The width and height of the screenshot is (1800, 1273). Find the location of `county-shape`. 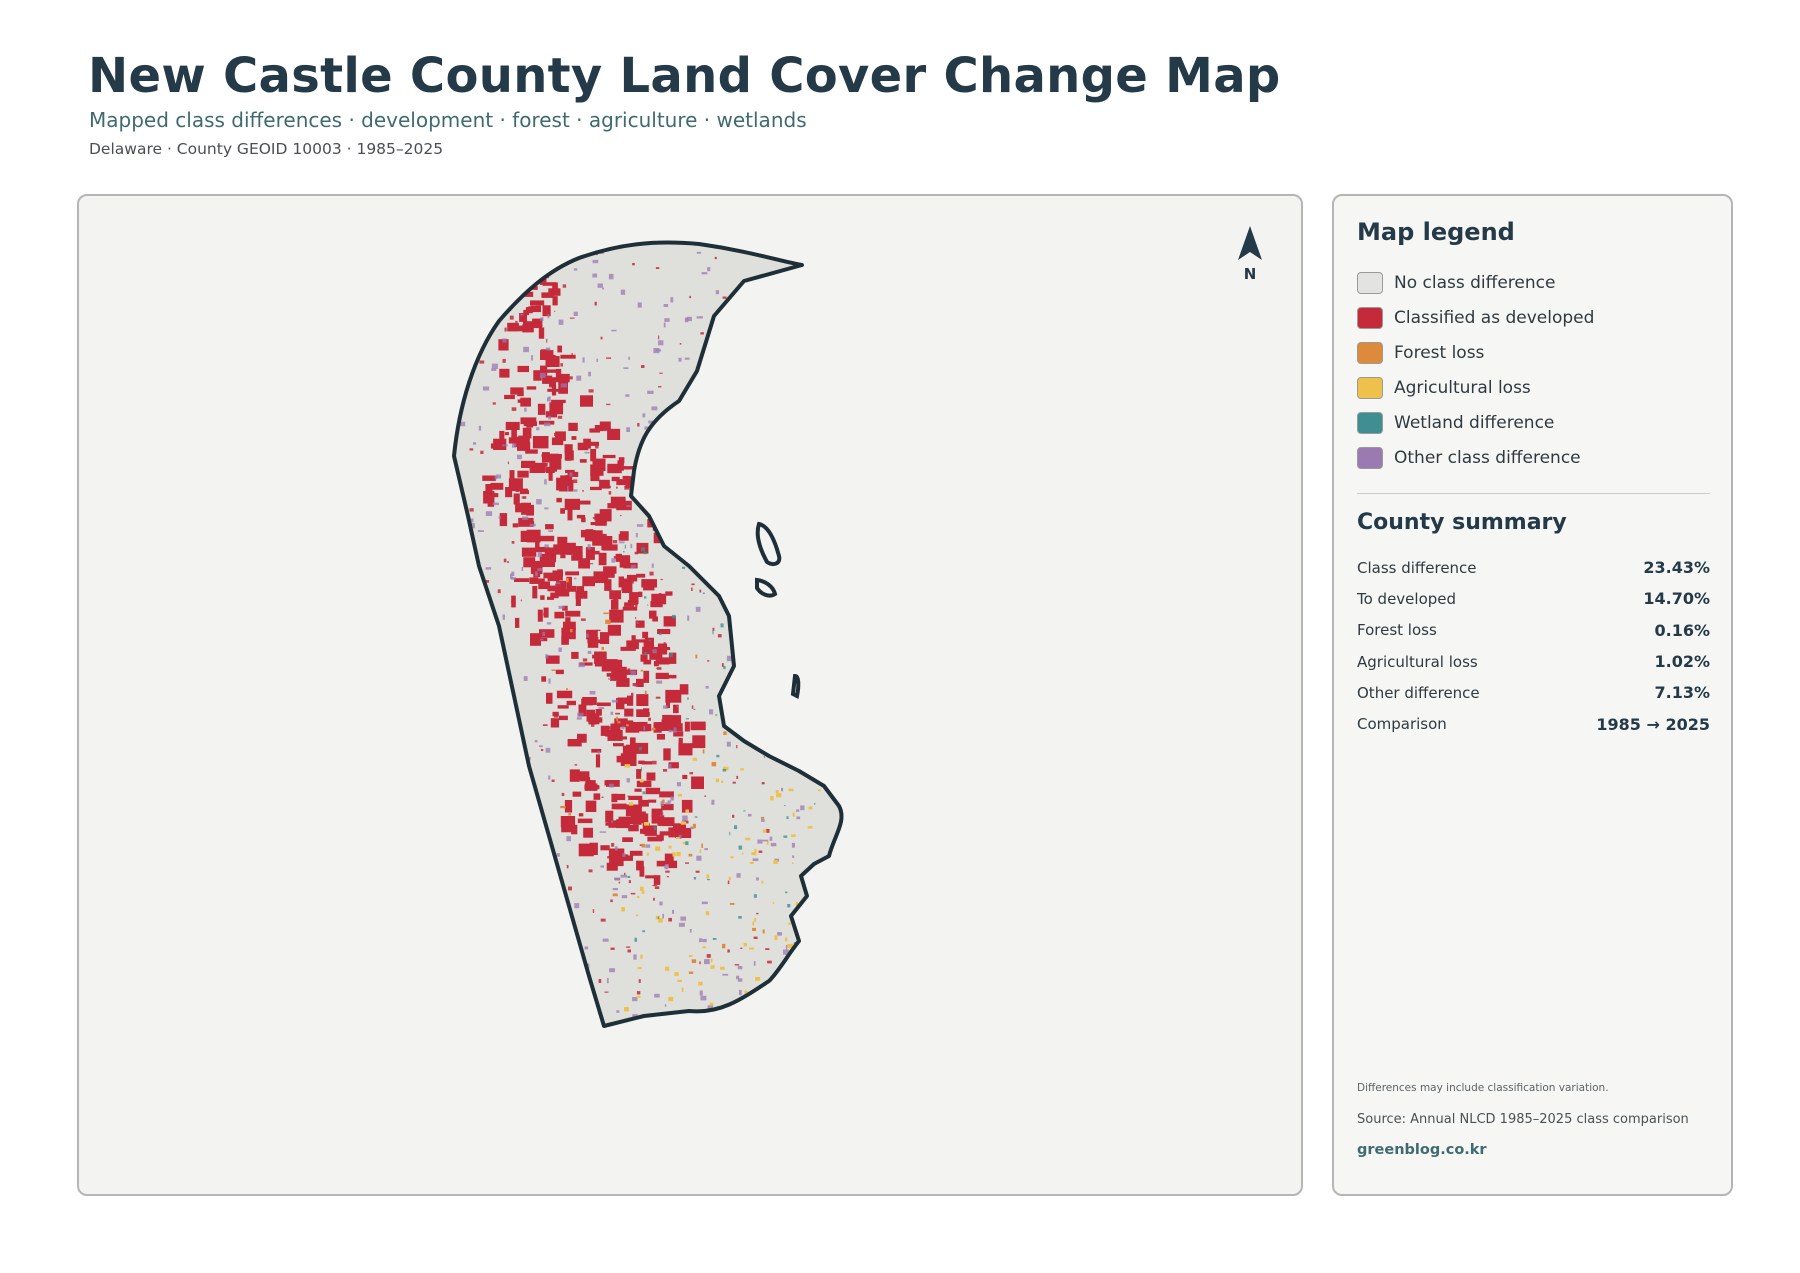

county-shape is located at coordinates (648, 637).